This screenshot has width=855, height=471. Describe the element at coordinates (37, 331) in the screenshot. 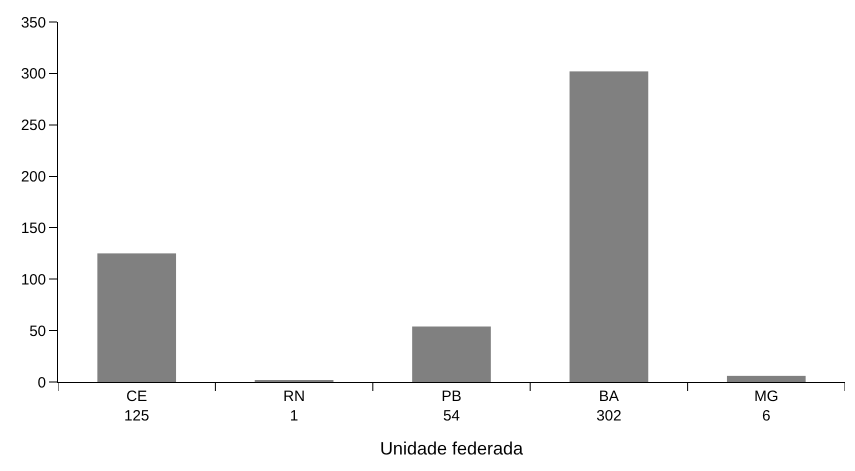

I see `y-tick-label: 50` at that location.